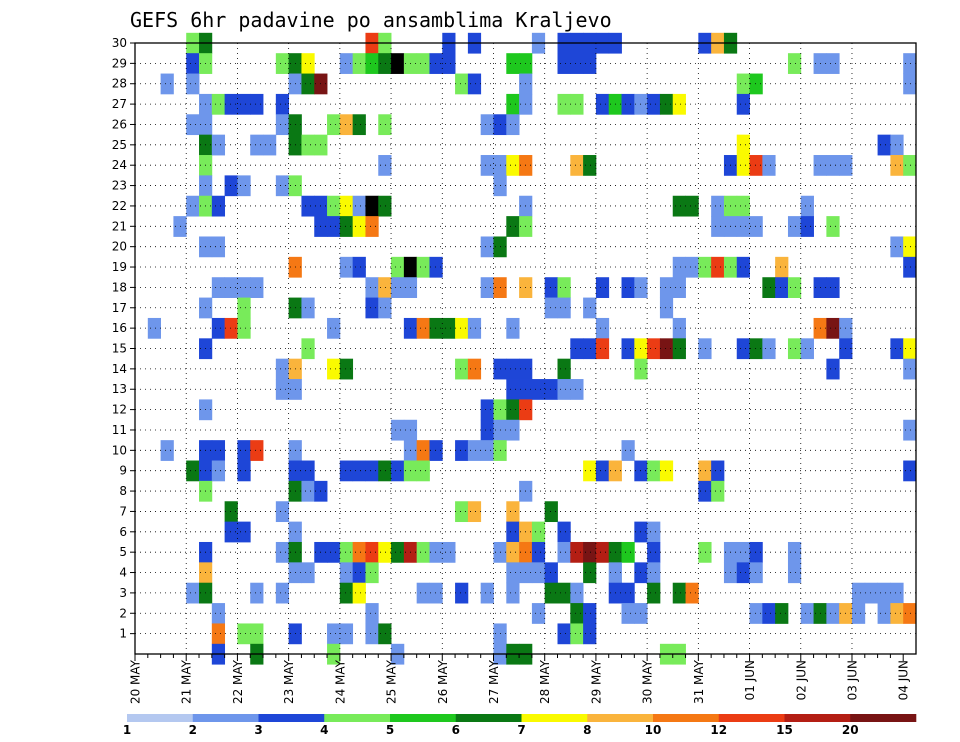 The height and width of the screenshot is (742, 960). Describe the element at coordinates (119, 430) in the screenshot. I see `y-tick-label: 11` at that location.